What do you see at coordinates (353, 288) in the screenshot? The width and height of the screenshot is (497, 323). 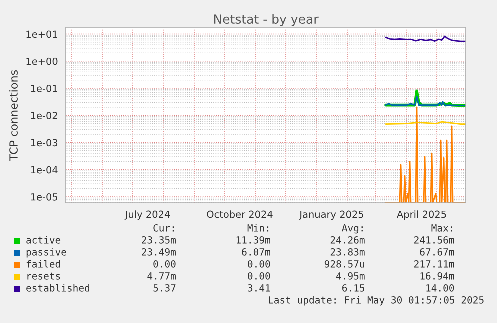 I see `text: 6.15` at bounding box center [353, 288].